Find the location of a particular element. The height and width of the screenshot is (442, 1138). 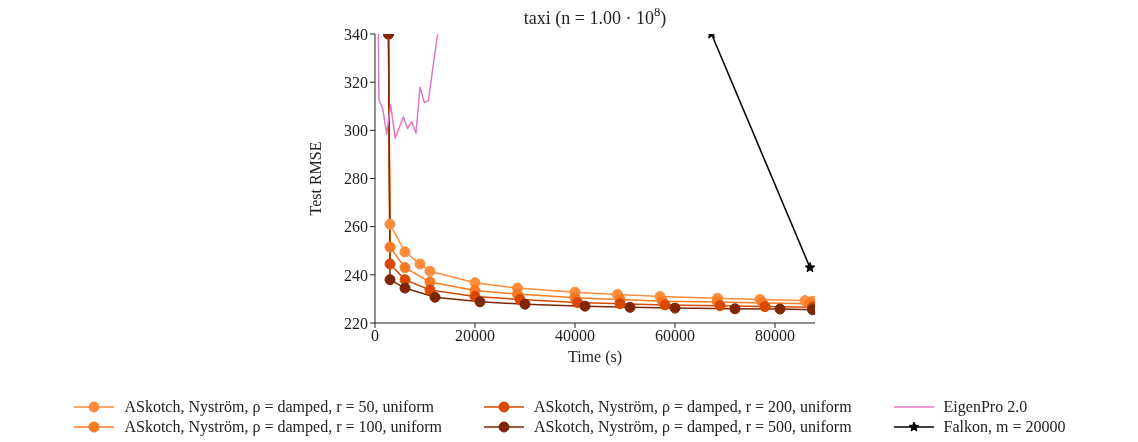

y-tick-label: 260 is located at coordinates (356, 227).